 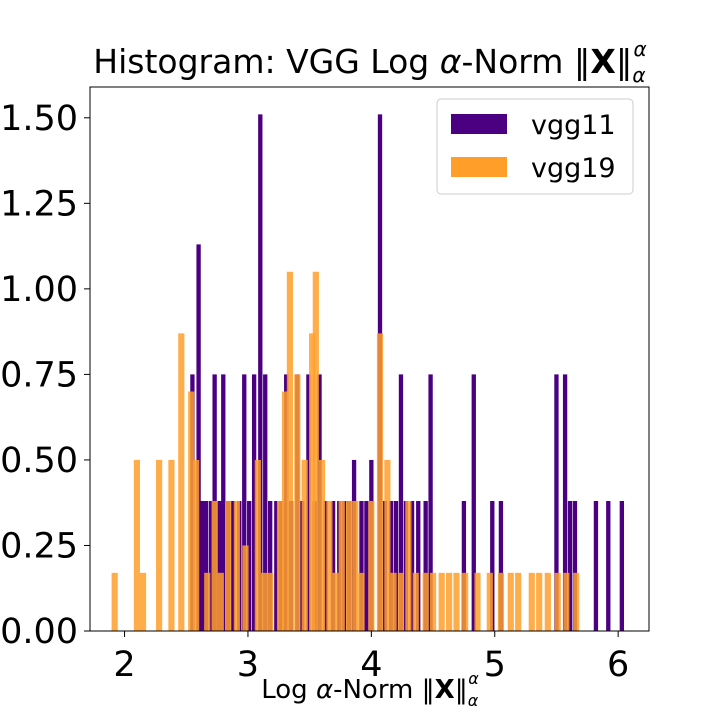 I want to click on chart-title: Histogram: VGG Log α-Norm ‖X‖αα, so click(x=369, y=62).